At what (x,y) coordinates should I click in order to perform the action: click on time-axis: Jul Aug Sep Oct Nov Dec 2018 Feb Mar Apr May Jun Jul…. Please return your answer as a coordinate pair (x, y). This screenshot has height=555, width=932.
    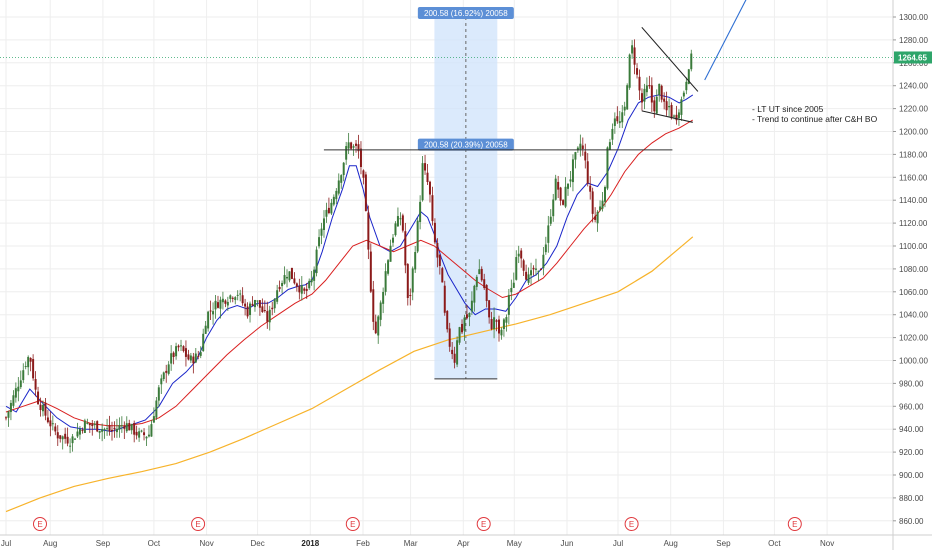
    Looking at the image, I should click on (417, 543).